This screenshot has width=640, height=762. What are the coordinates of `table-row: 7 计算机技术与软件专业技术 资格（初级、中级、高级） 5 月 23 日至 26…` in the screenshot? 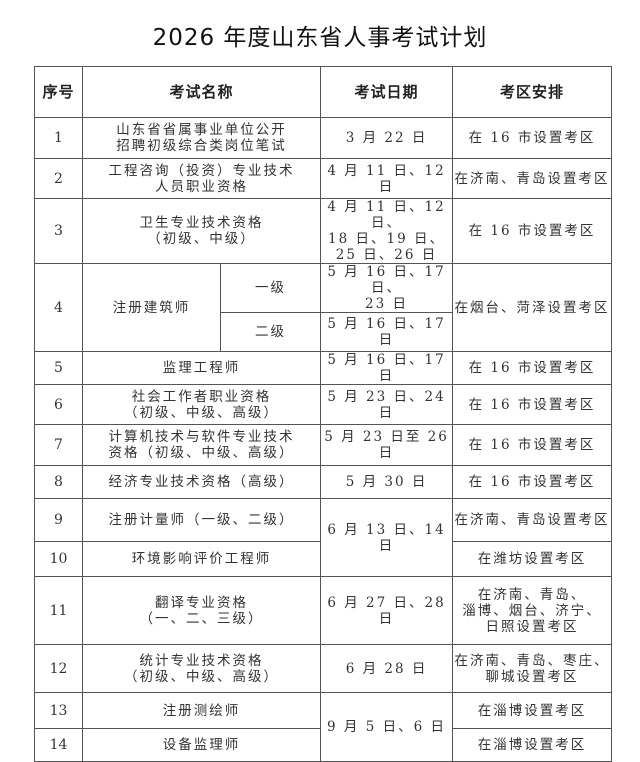 It's located at (323, 445).